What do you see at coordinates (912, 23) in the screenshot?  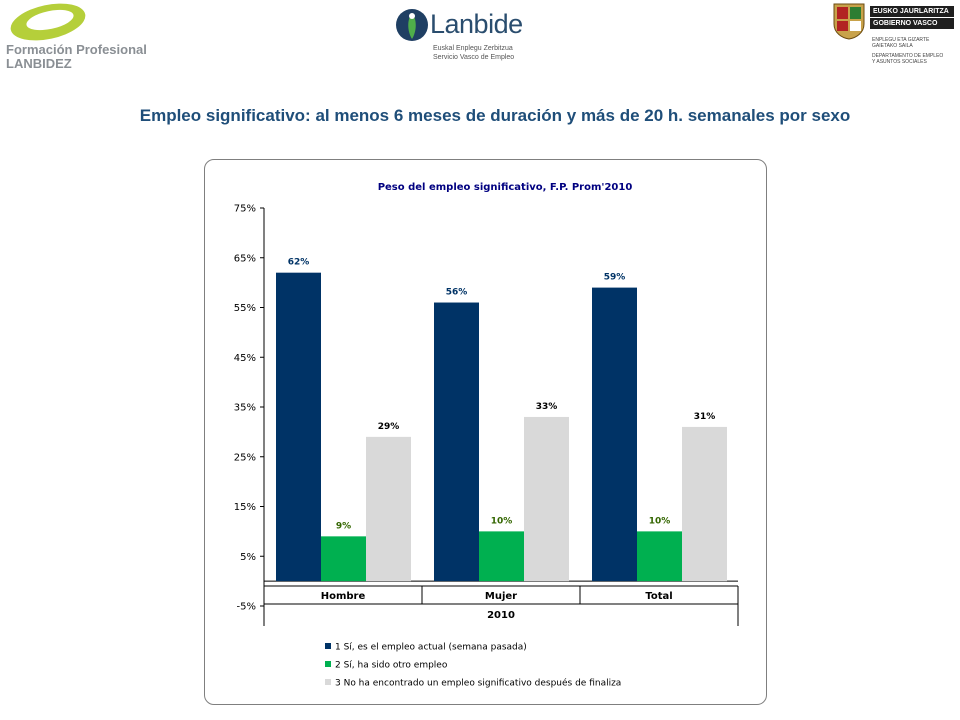 I see `gov-logo-line2: GOBIERNO VASCO` at bounding box center [912, 23].